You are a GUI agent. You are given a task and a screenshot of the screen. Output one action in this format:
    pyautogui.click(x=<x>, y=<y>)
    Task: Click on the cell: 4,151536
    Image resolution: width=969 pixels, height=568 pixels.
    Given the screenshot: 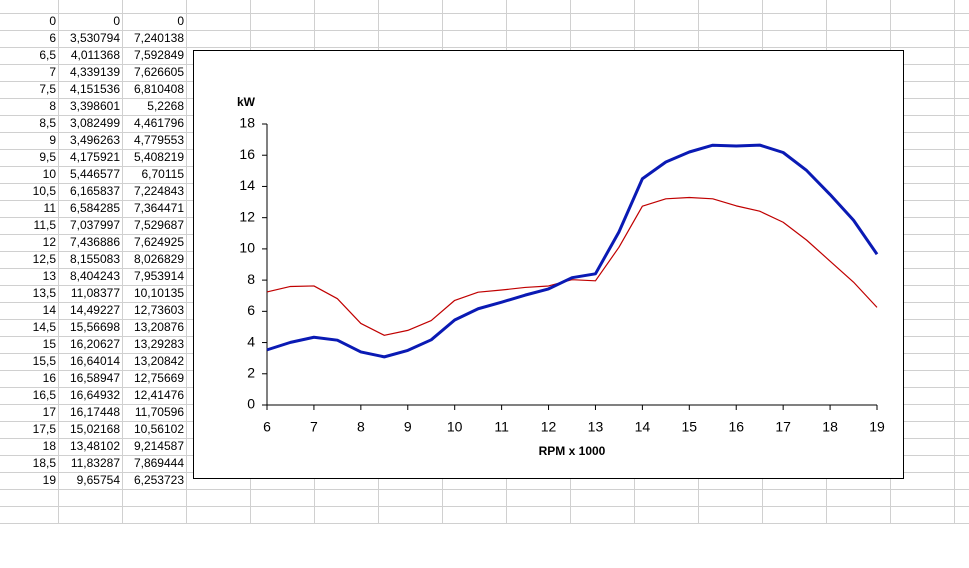 What is the action you would take?
    pyautogui.click(x=95, y=89)
    